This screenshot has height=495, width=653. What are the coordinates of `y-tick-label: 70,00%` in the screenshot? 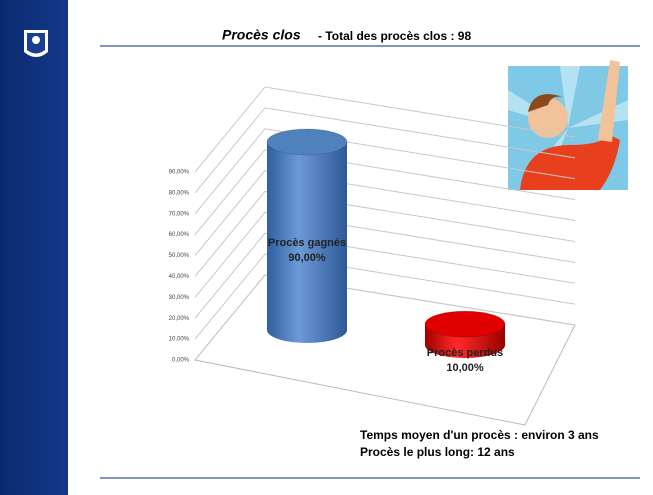 It's located at (179, 214).